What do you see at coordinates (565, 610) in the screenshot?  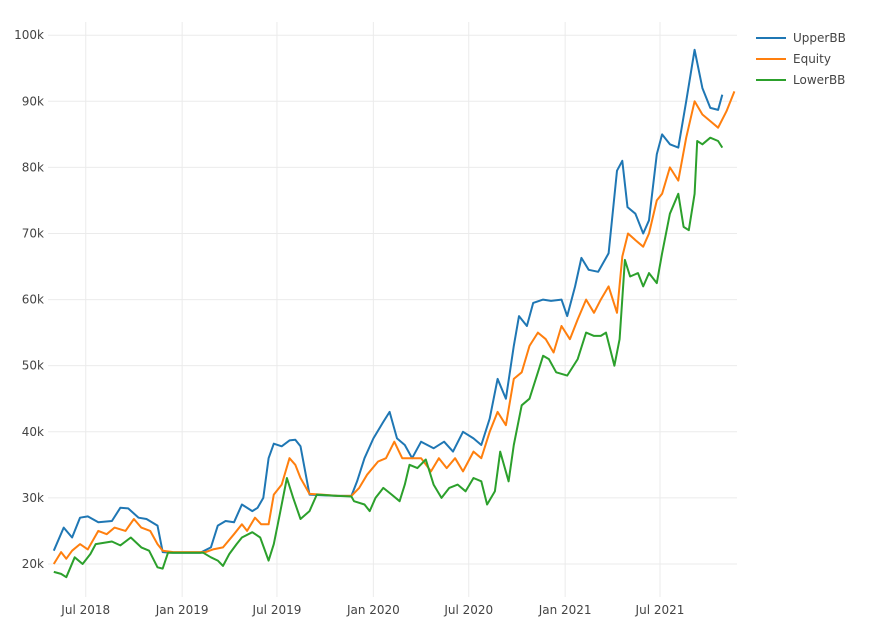 I see `x-tick-label: Jan 2021` at bounding box center [565, 610].